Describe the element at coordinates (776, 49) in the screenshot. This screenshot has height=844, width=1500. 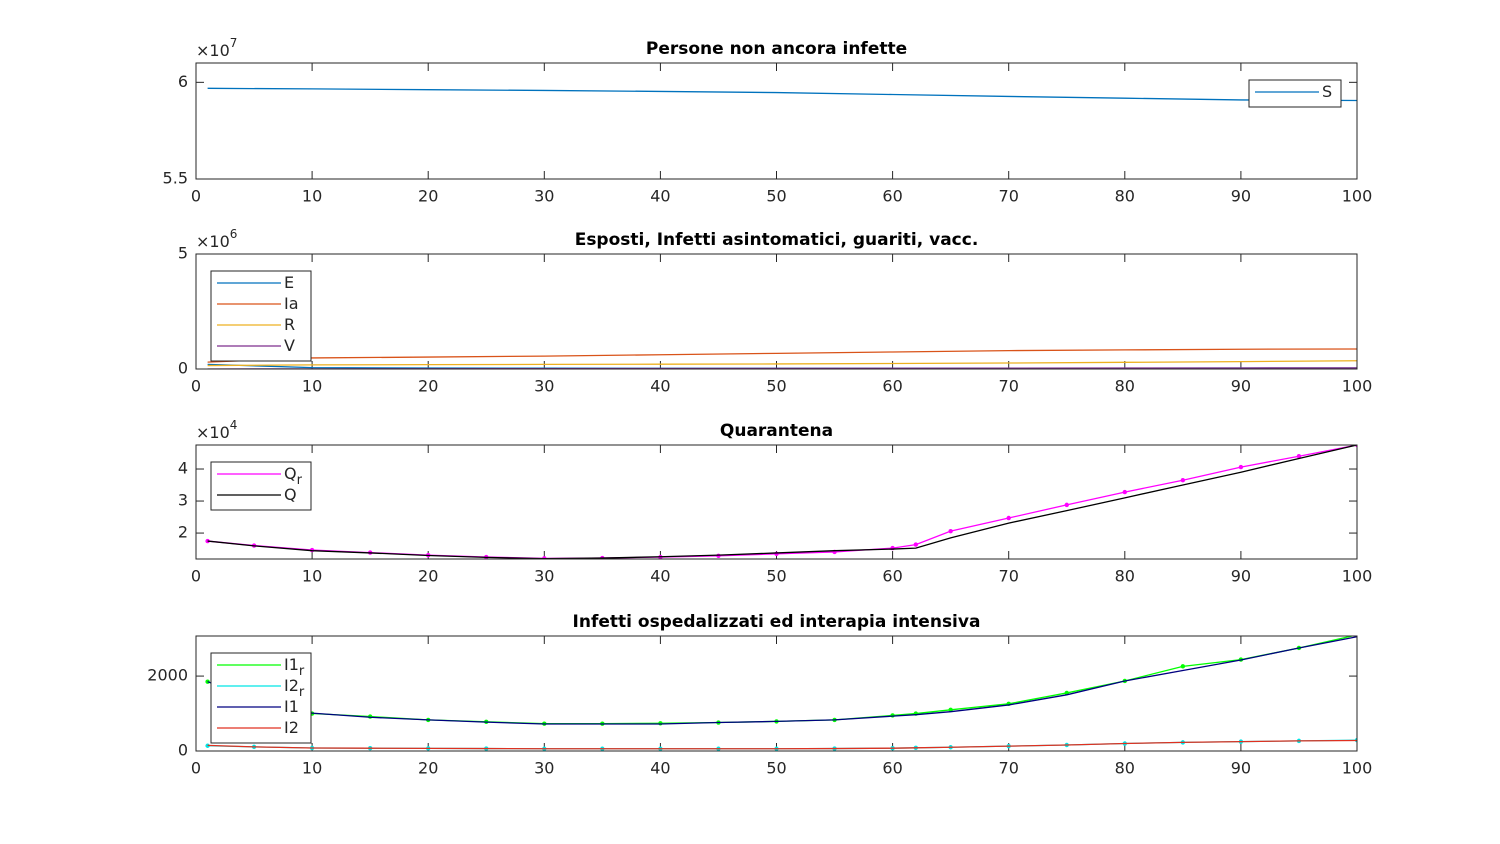
I see `chart-title: Persone non ancora infette` at that location.